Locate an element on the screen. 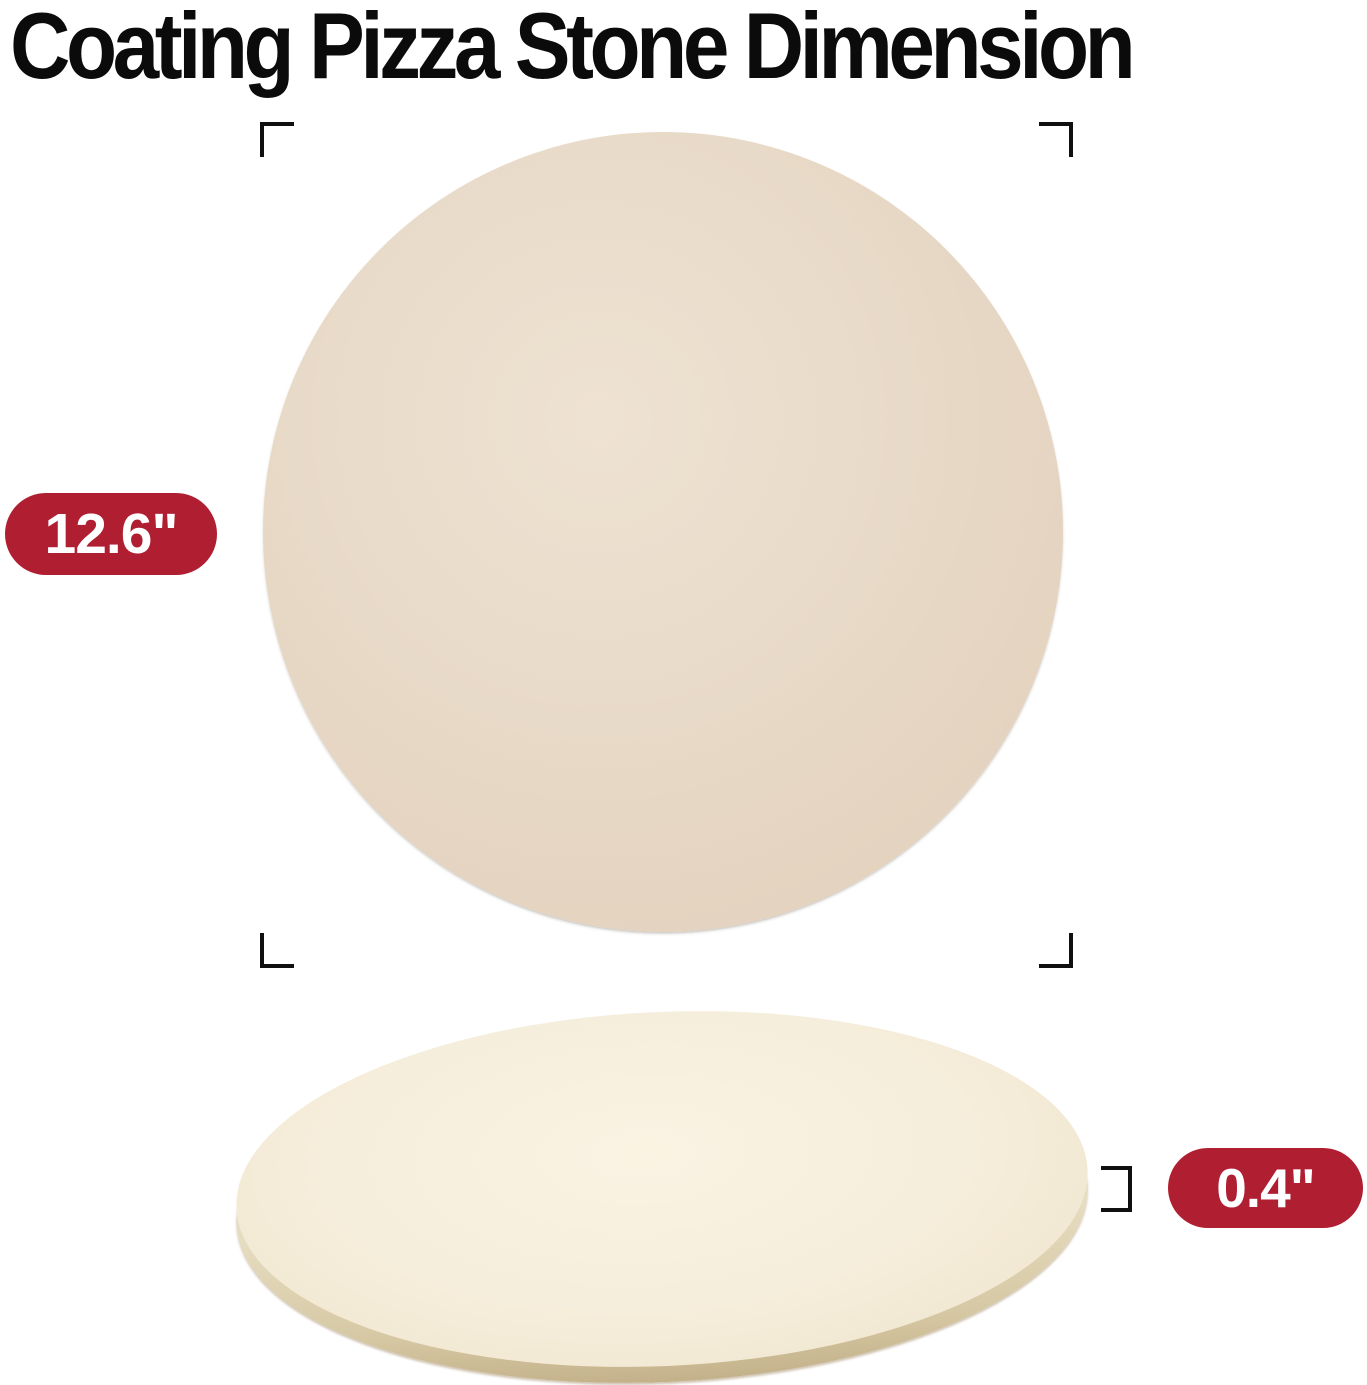 This screenshot has width=1367, height=1385. page-title: Coating Pizza Stone Dimension is located at coordinates (573, 49).